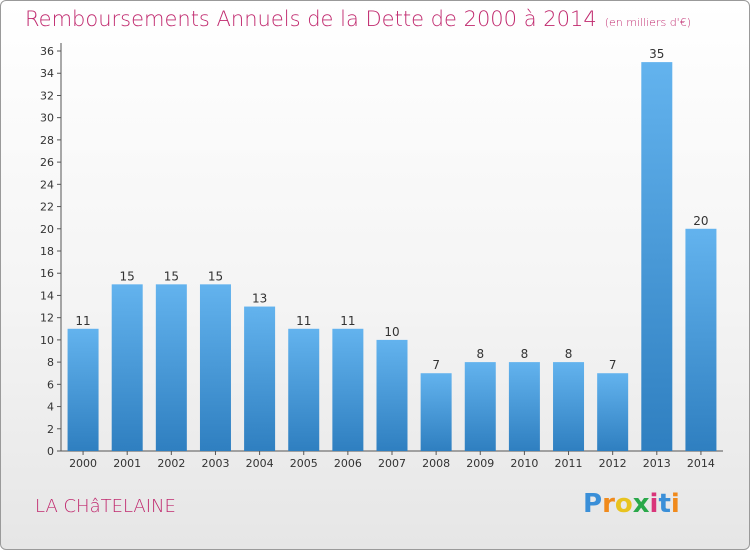 This screenshot has height=550, width=750. What do you see at coordinates (623, 504) in the screenshot?
I see `logo-letter: o` at bounding box center [623, 504].